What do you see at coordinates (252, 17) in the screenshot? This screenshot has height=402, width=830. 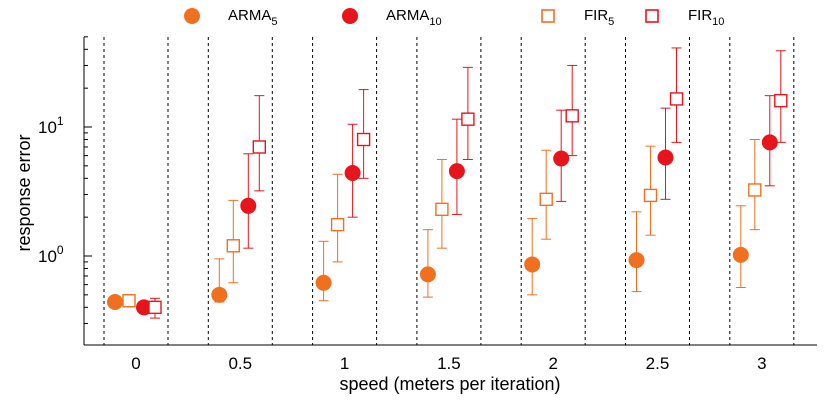 I see `legend-label: ARMA5` at bounding box center [252, 17].